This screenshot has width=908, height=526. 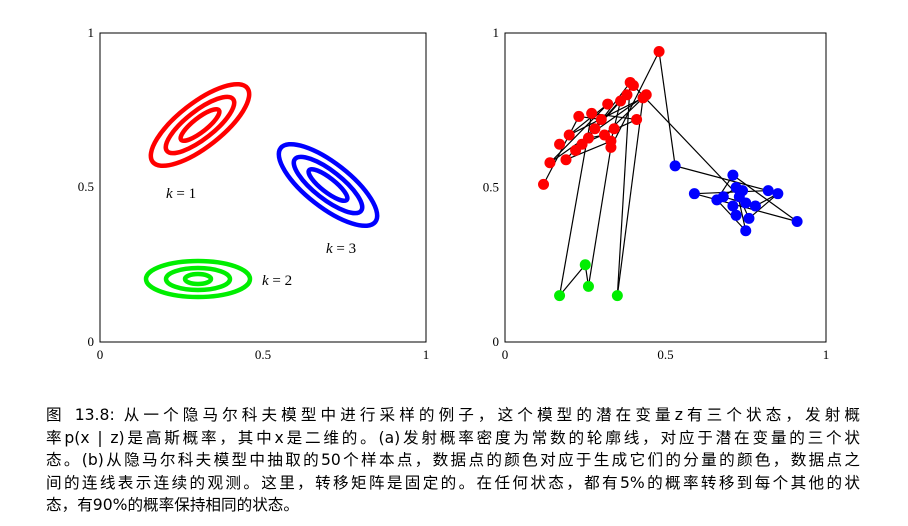 What do you see at coordinates (341, 249) in the screenshot?
I see `label-k3: k = 3` at bounding box center [341, 249].